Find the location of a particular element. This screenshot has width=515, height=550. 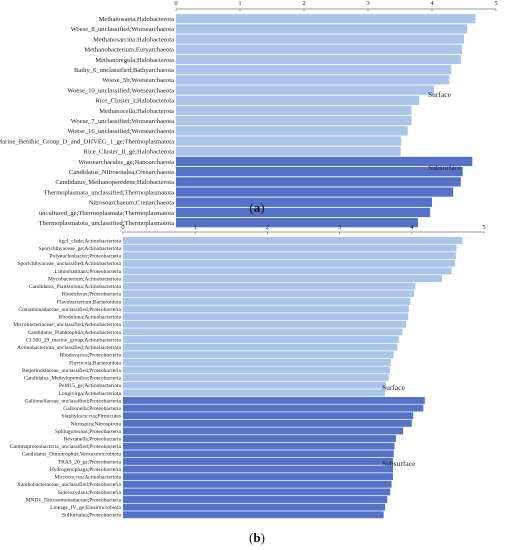

category-label: Nitrospira;Nitrospirota is located at coordinates (96, 424).